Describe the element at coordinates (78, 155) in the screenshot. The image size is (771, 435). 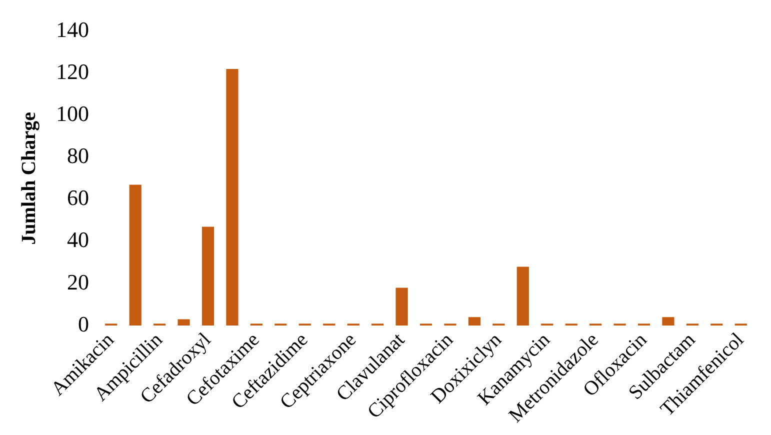
I see `y-tick-label: 80` at that location.